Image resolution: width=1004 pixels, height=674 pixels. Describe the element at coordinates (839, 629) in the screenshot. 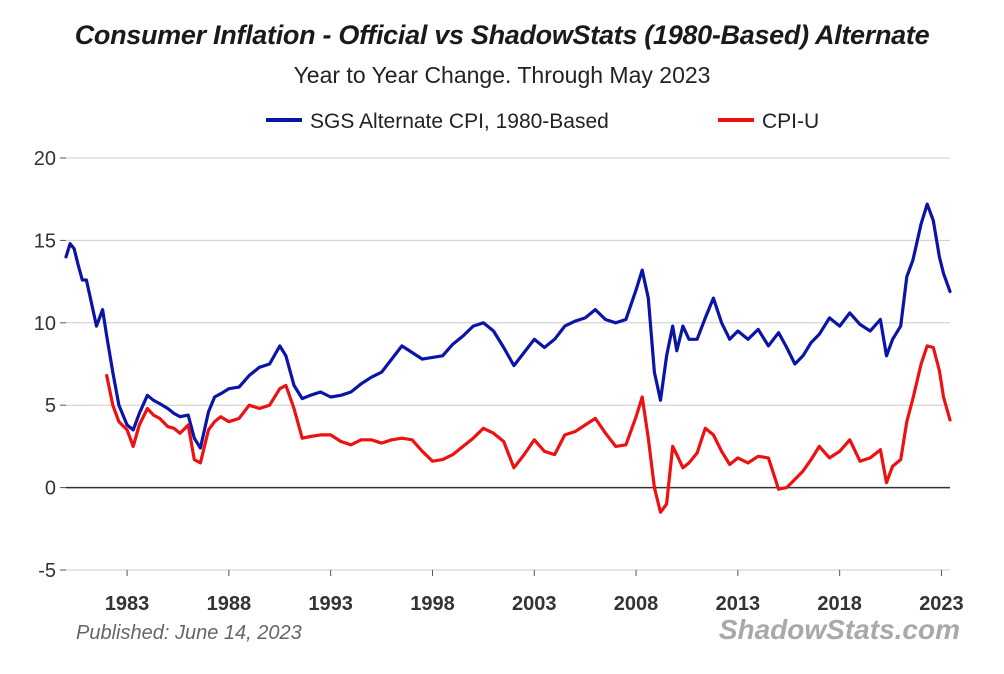

I see `watermark: ShadowStats.com` at that location.